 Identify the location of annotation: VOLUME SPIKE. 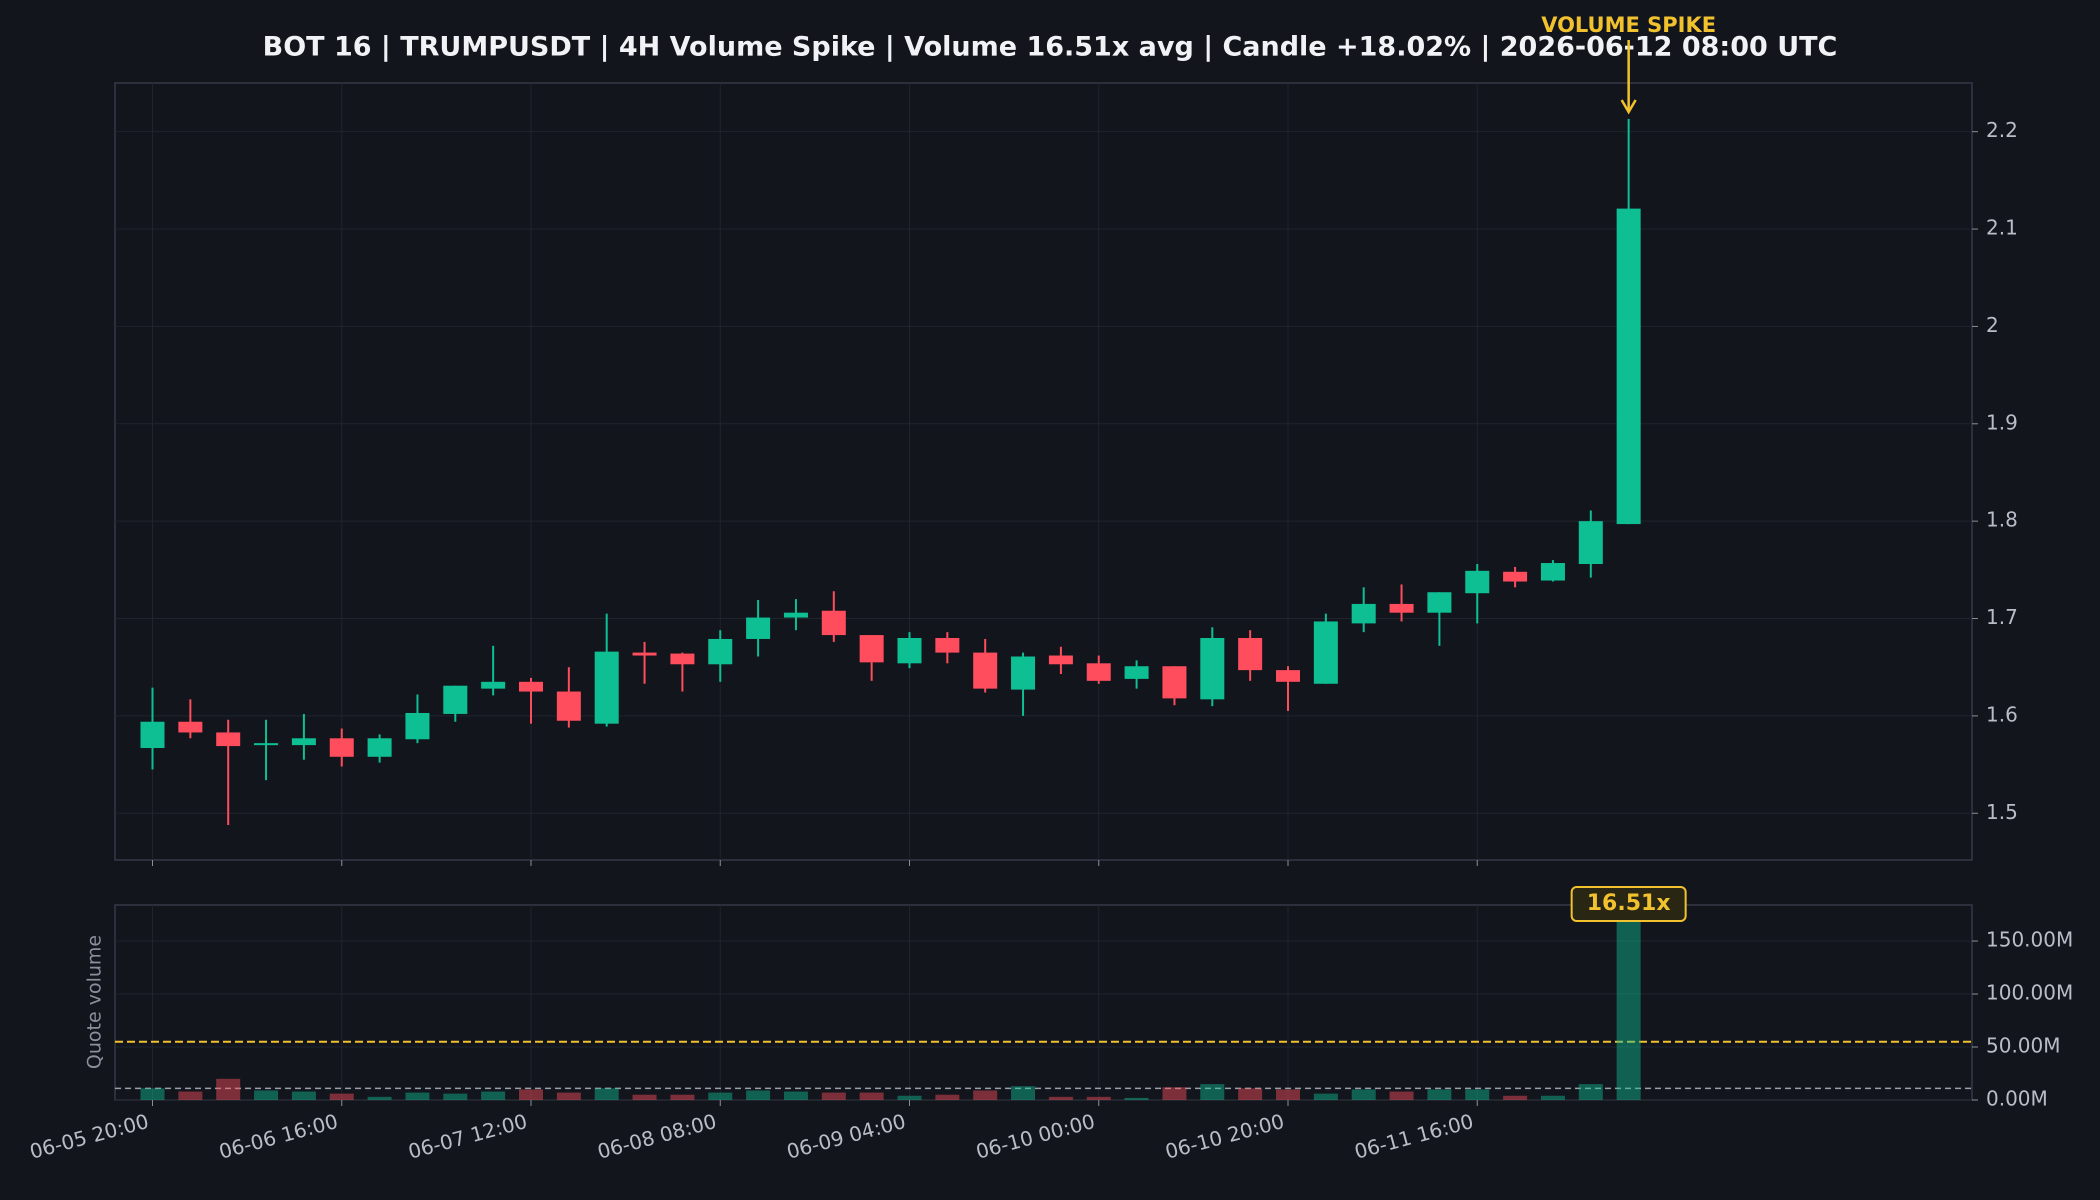
(1628, 25).